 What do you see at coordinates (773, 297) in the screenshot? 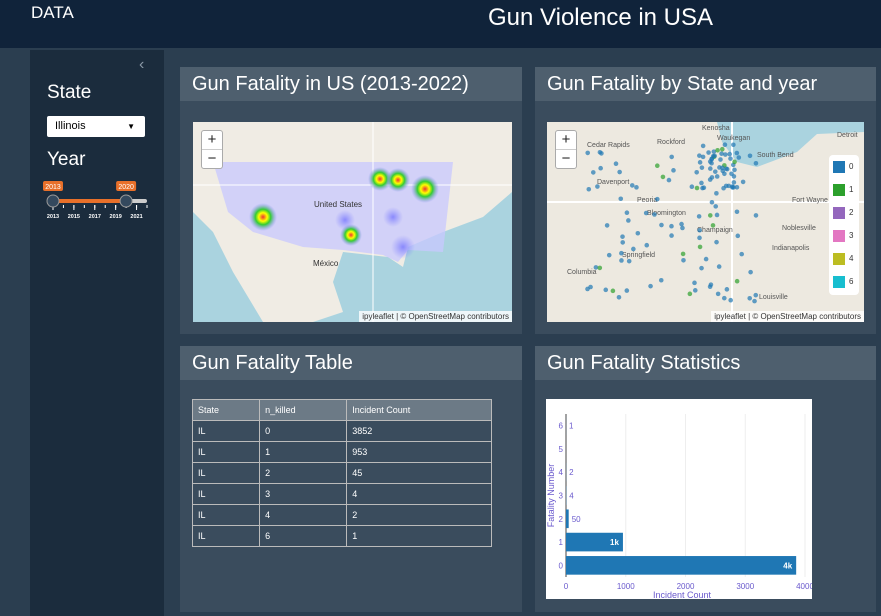
I see `city-label: Louisville` at bounding box center [773, 297].